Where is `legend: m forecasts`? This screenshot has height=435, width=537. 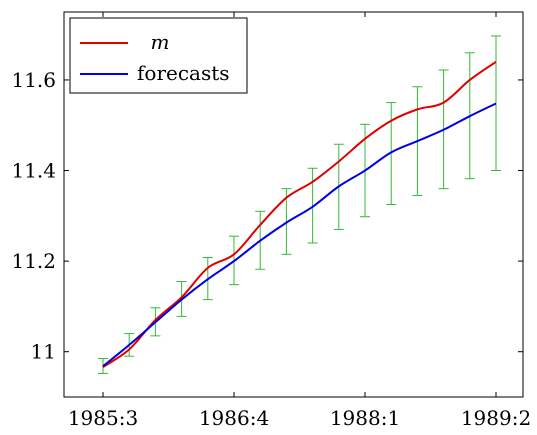 legend: m forecasts is located at coordinates (158, 55).